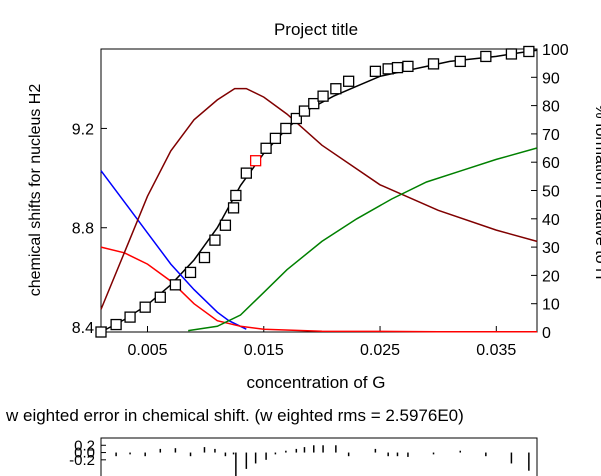 This screenshot has height=476, width=601. I want to click on residual-y-tick-label: 0.0, so click(84, 453).